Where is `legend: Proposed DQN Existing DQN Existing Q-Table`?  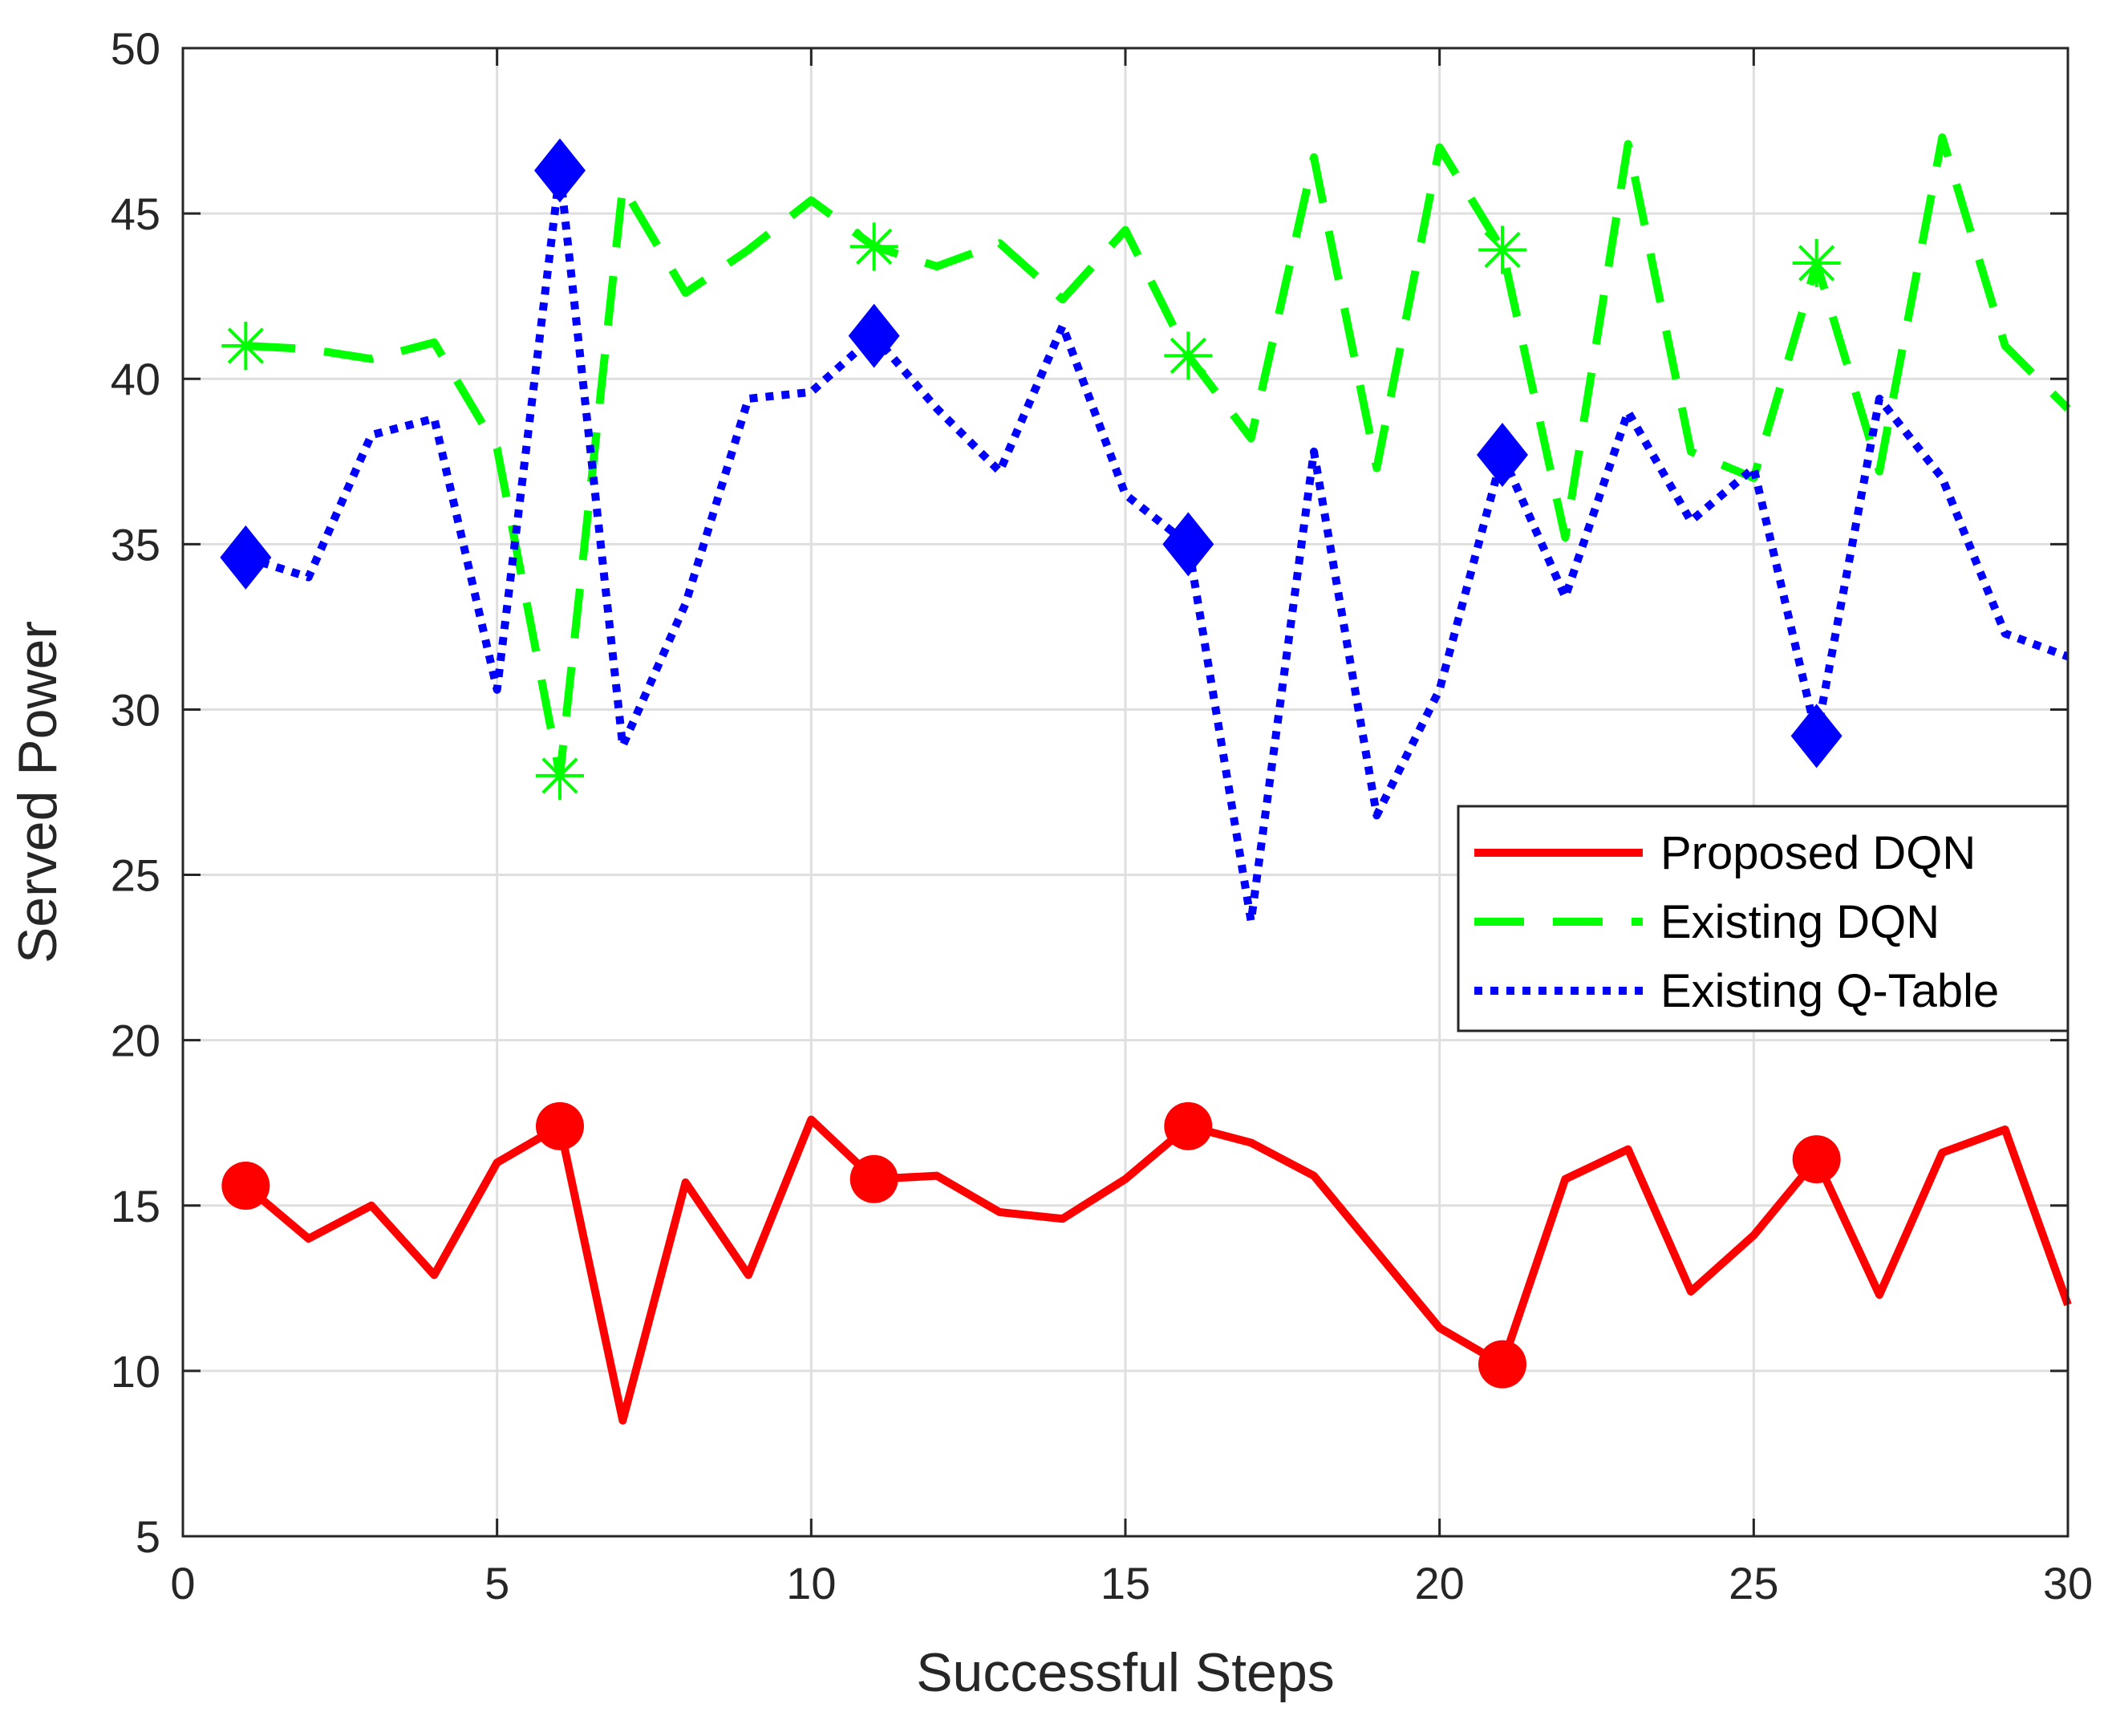 legend: Proposed DQN Existing DQN Existing Q-Table is located at coordinates (1763, 918).